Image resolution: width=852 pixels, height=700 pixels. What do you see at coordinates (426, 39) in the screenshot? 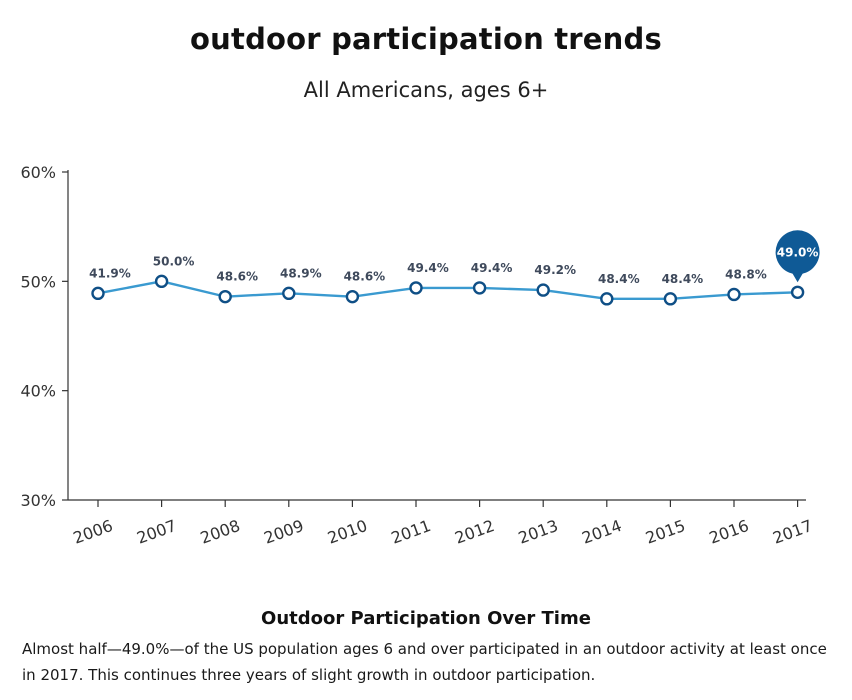
I see `chart-title: outdoor participation trends` at bounding box center [426, 39].